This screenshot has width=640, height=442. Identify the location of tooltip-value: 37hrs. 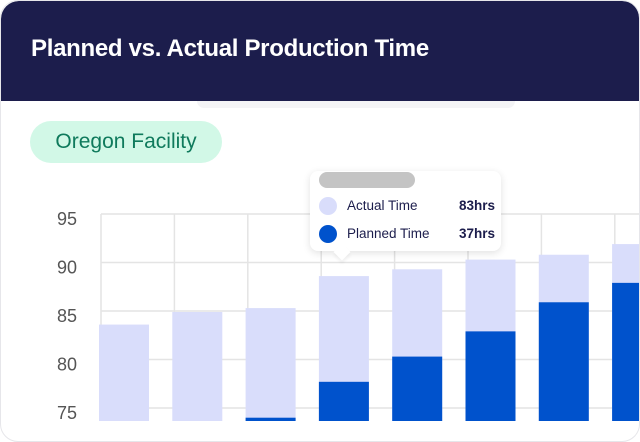
(476, 233).